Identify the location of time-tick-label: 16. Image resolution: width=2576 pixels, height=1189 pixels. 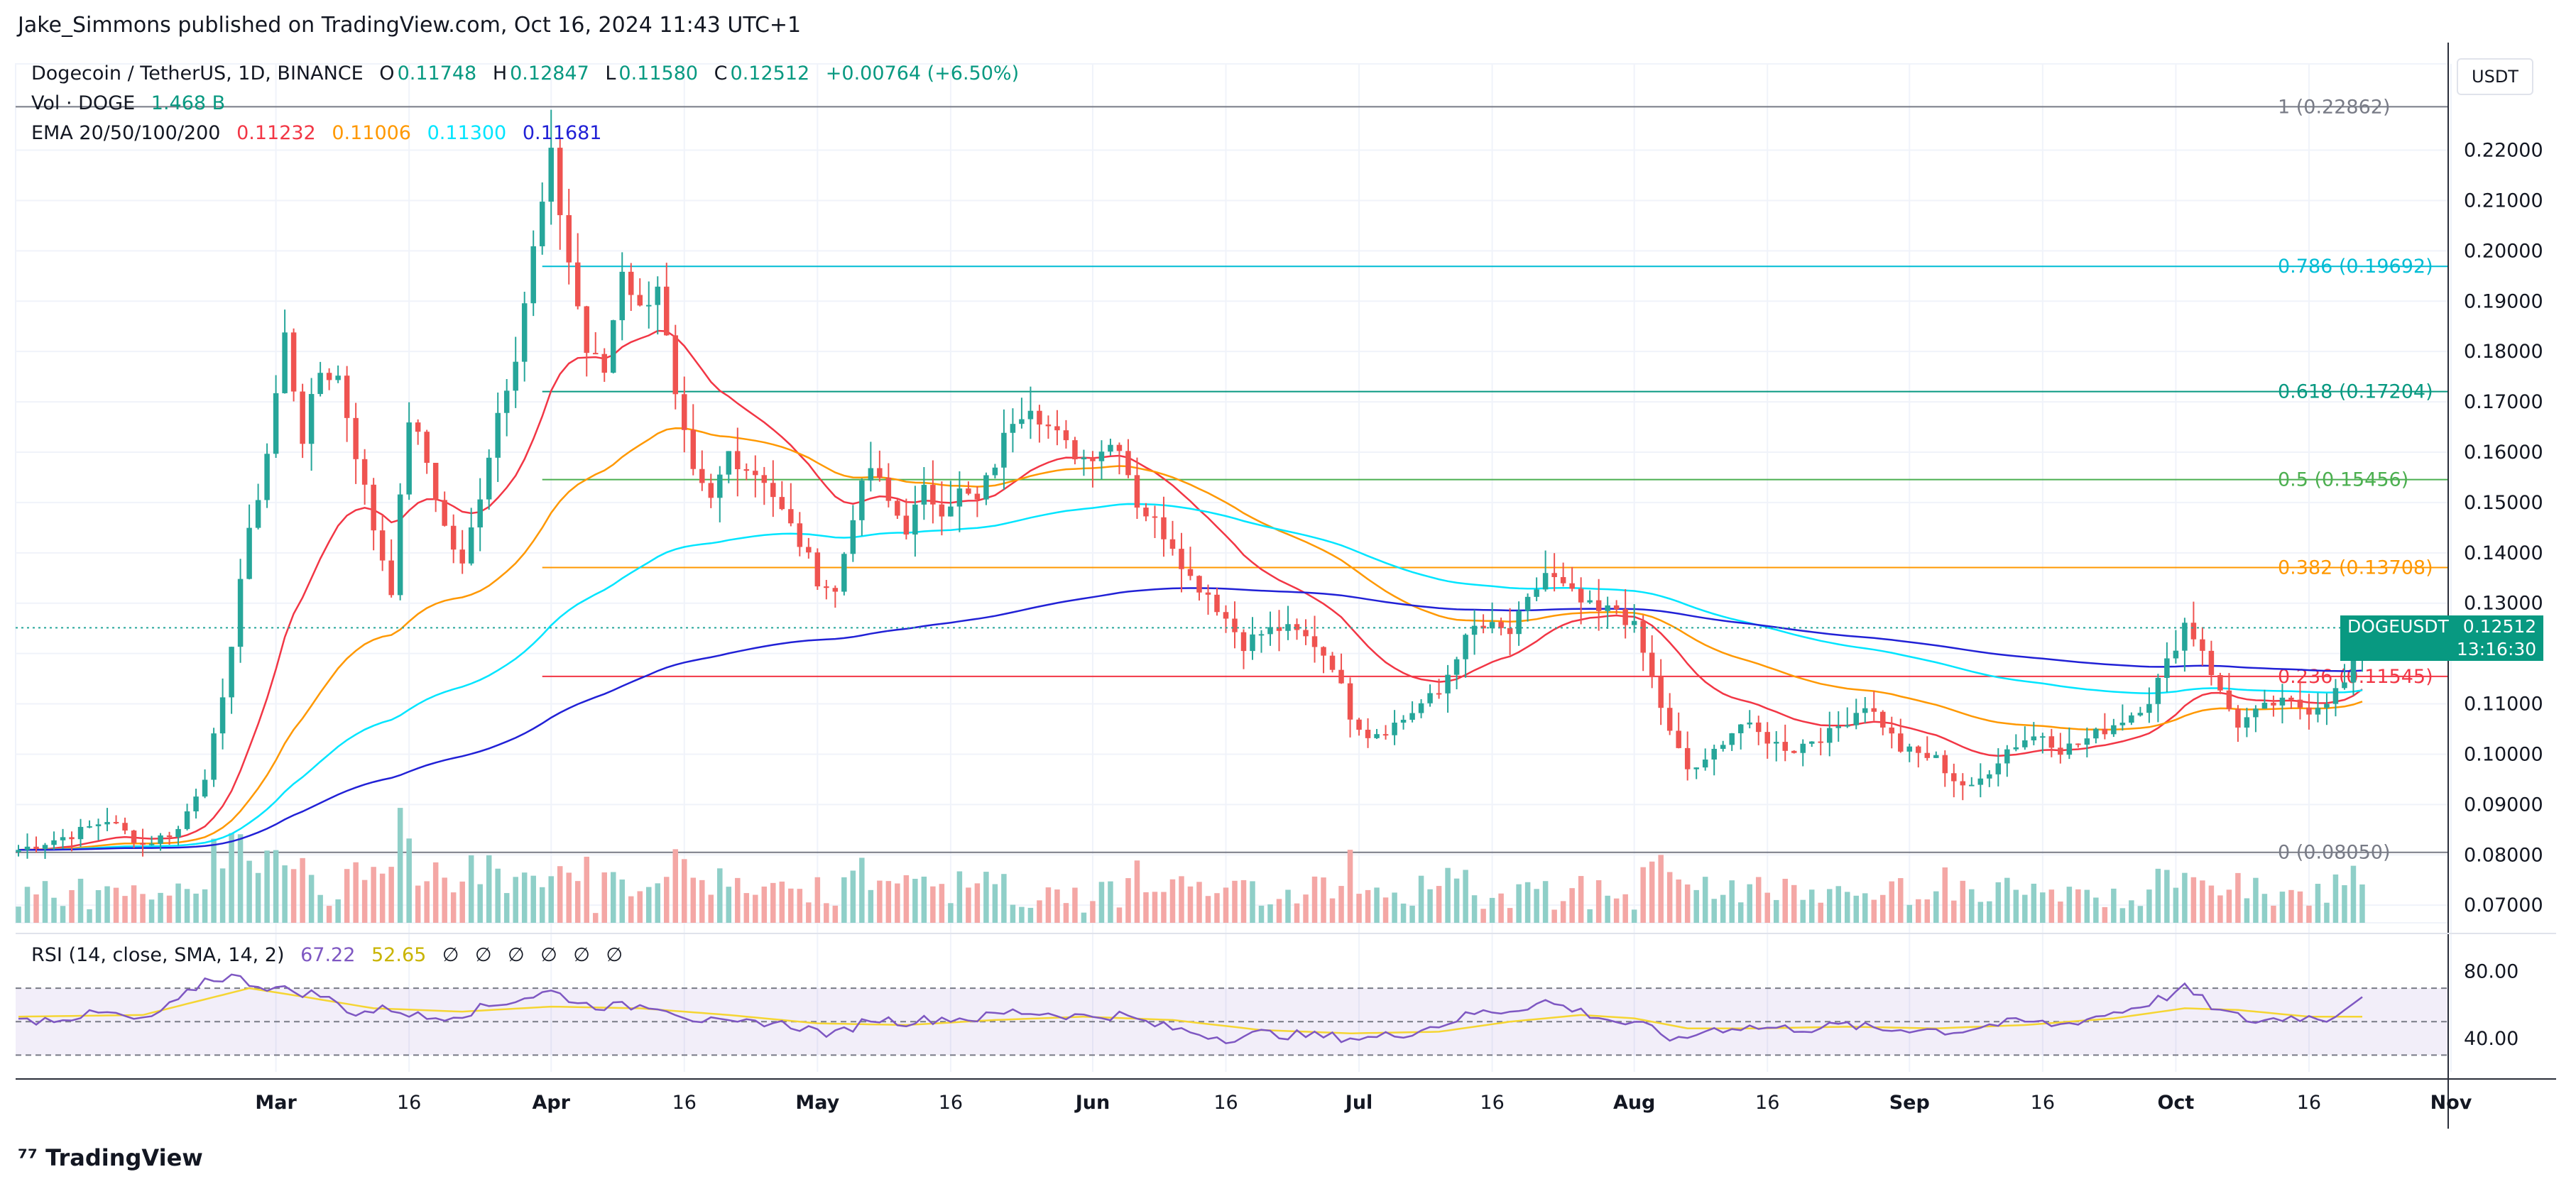
(1225, 1103).